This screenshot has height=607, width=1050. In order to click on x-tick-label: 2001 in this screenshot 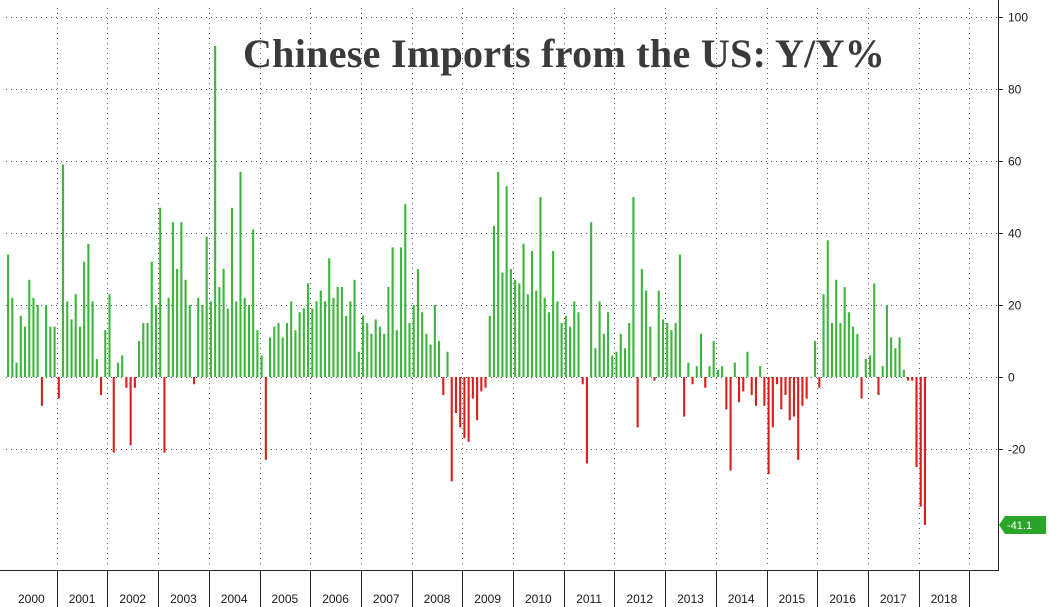, I will do `click(82, 599)`.